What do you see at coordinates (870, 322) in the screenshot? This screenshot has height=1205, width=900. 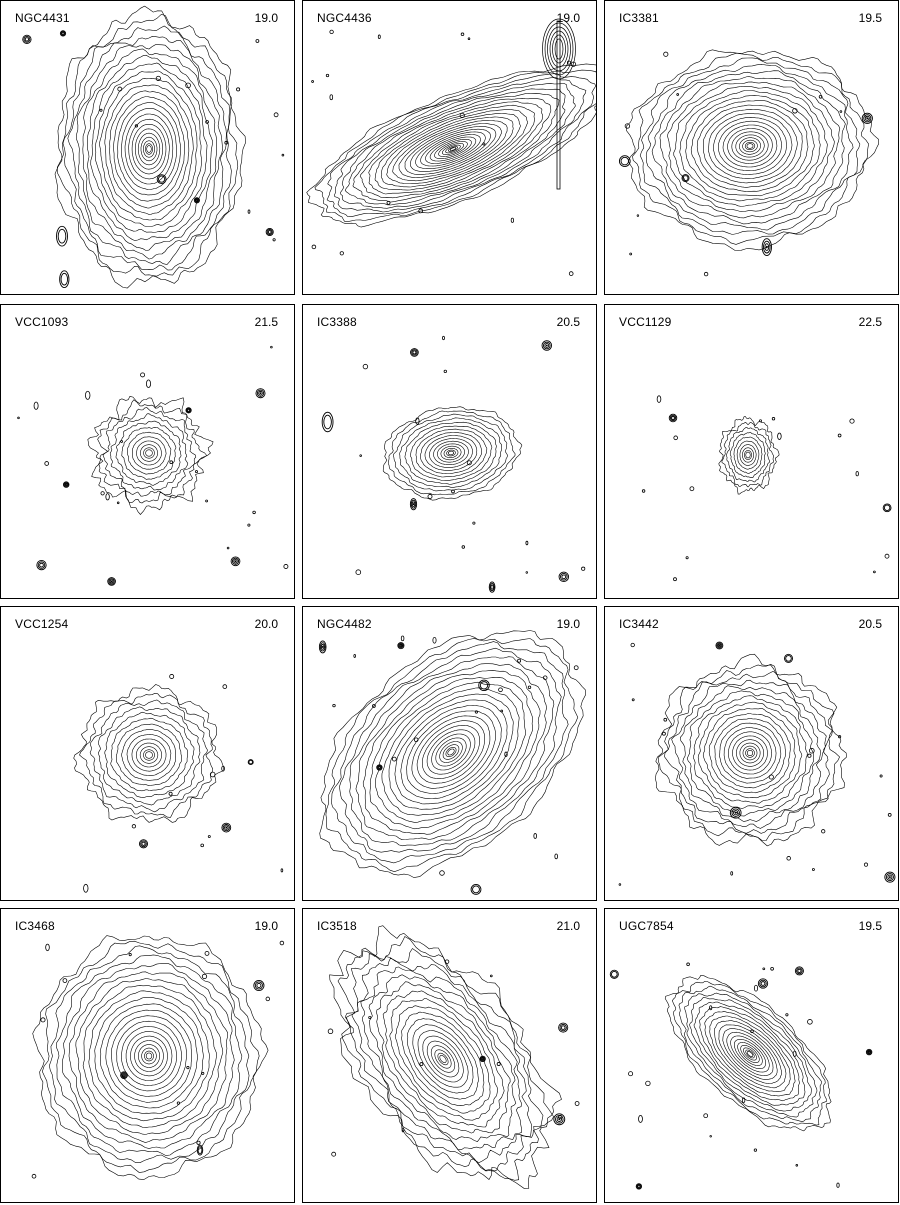 I see `isophote-level: 22.5` at bounding box center [870, 322].